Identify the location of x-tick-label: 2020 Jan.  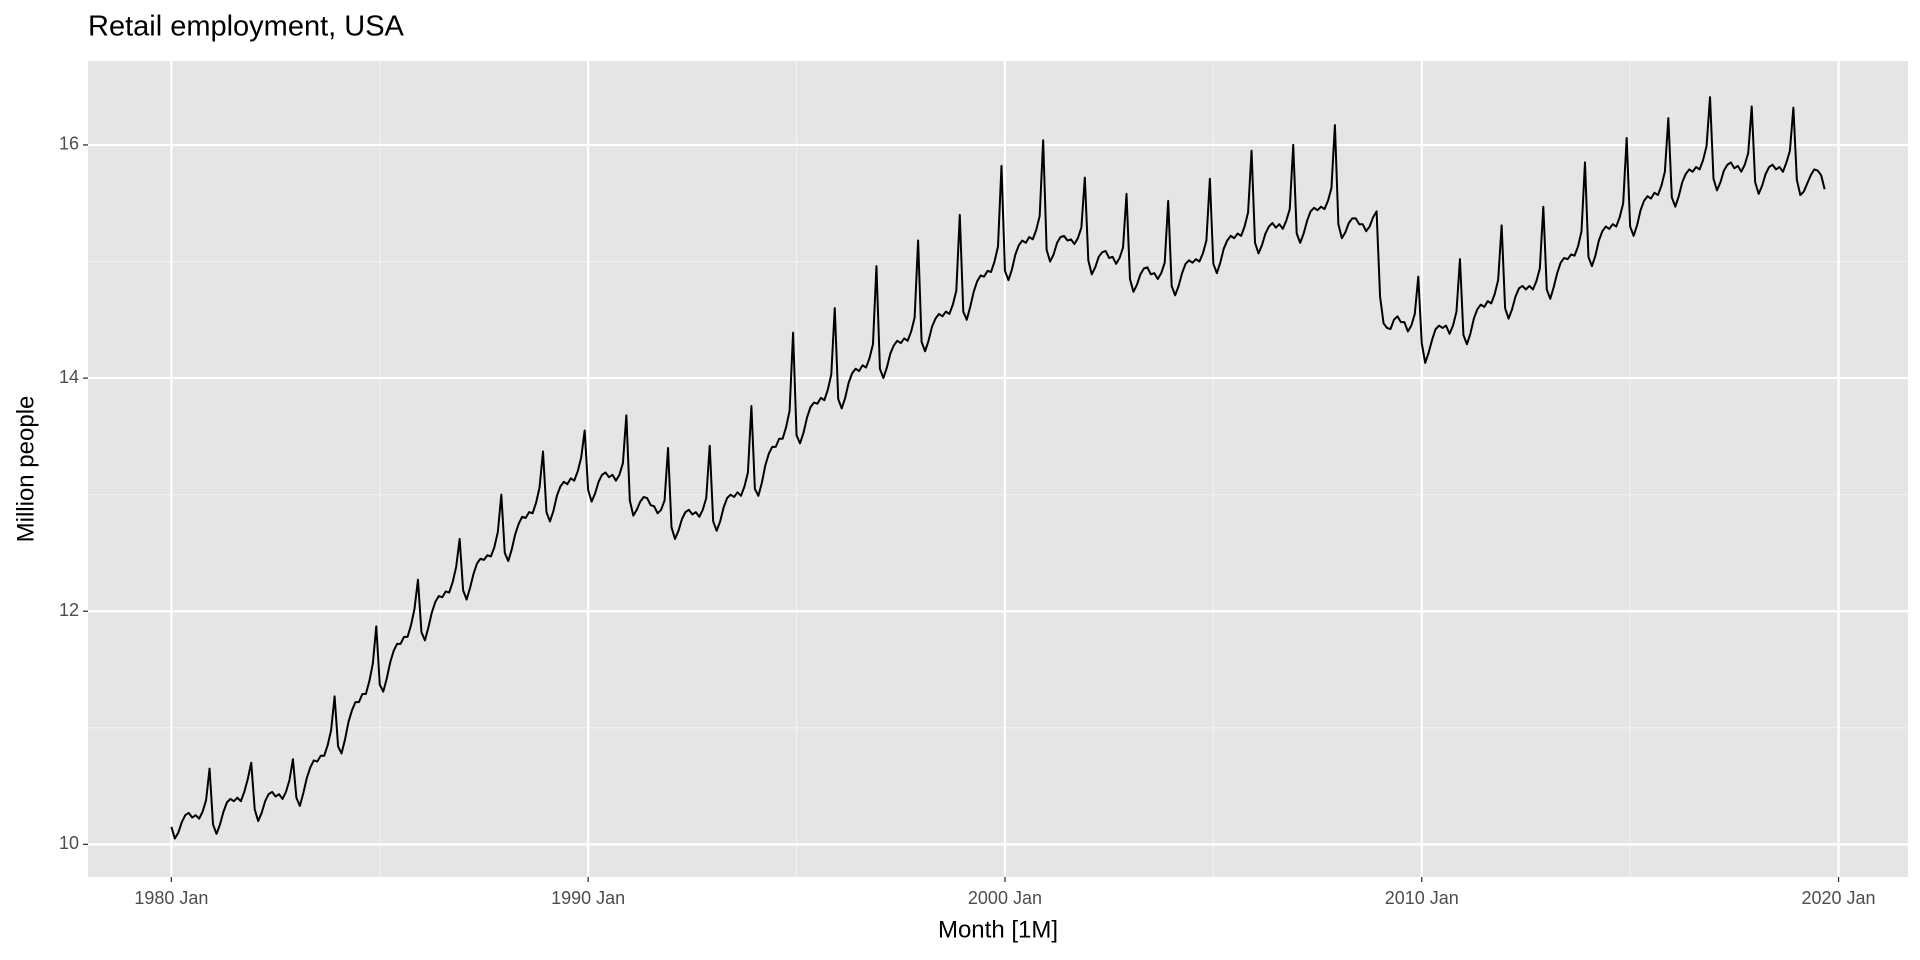
(1838, 898).